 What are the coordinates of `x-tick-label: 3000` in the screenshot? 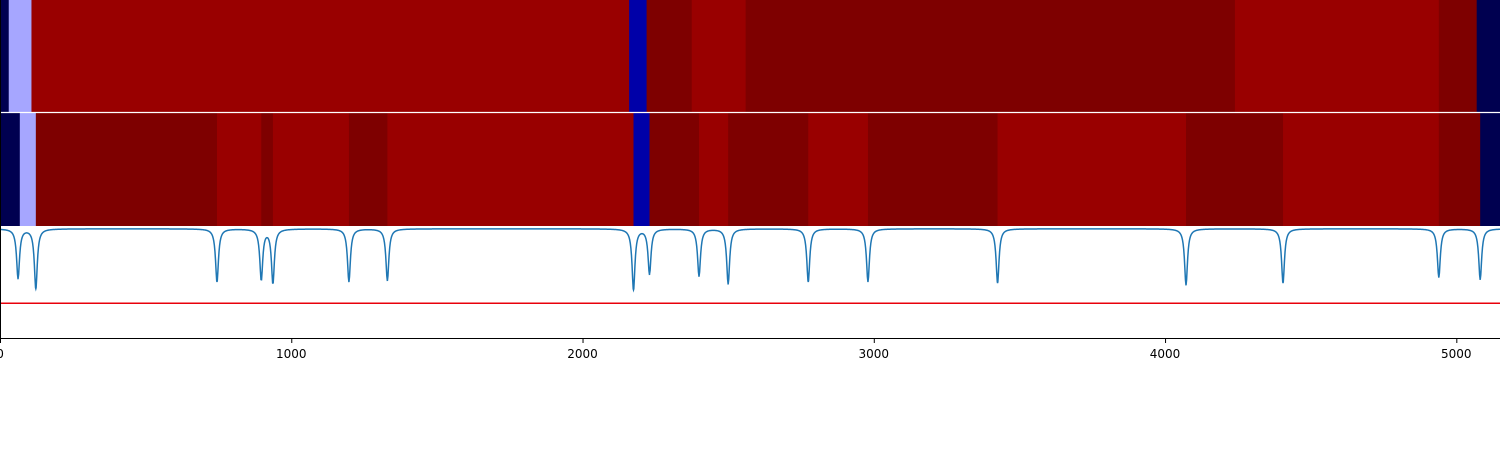 It's located at (874, 354).